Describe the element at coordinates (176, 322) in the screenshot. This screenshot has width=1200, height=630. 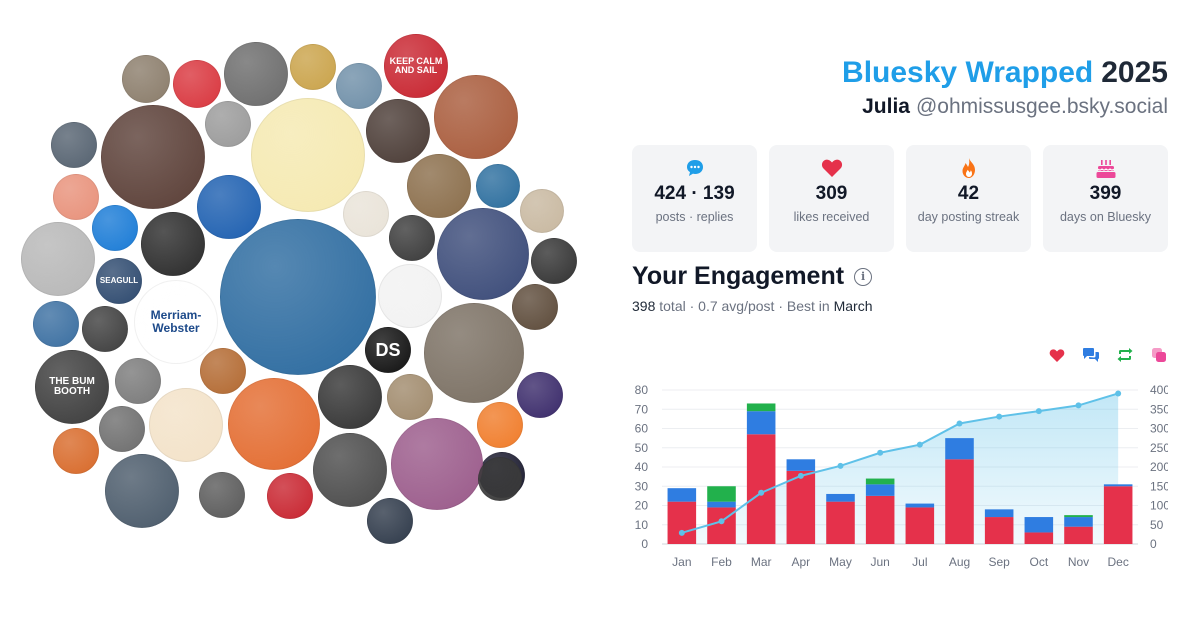
I see `avatar: Merriam-Webster` at that location.